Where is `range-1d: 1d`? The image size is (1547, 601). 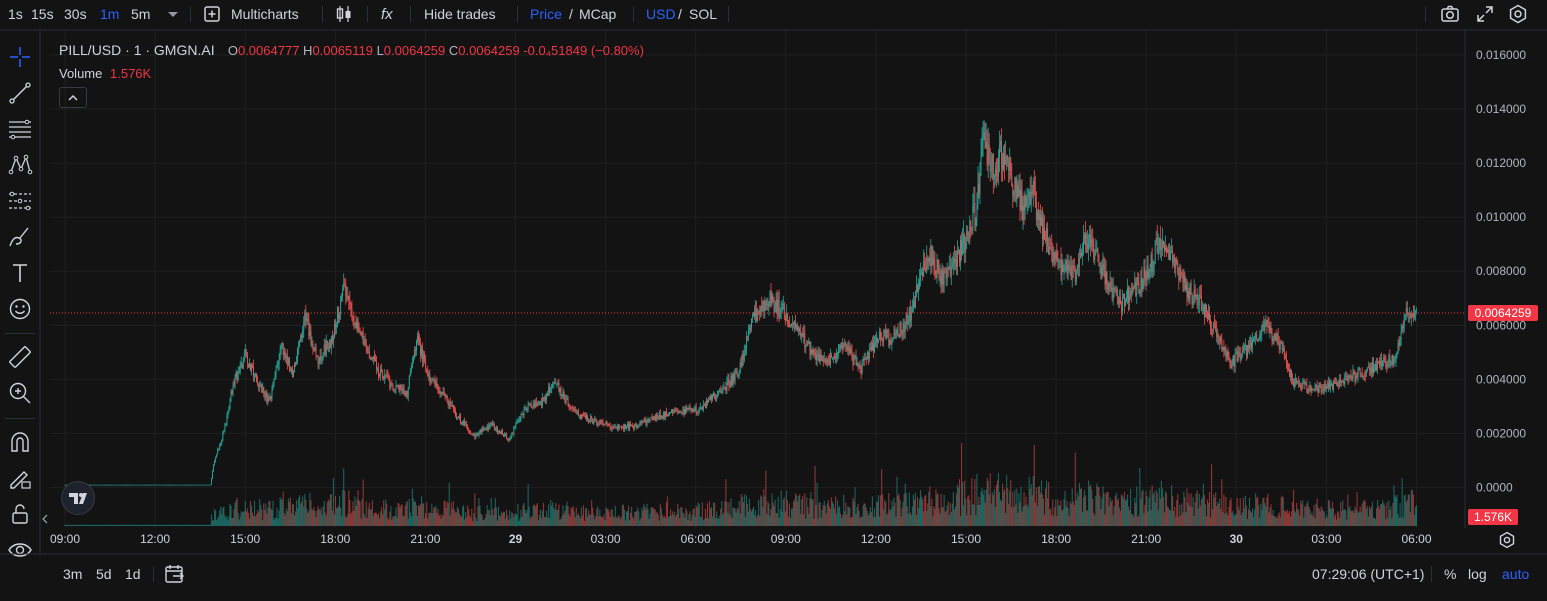 range-1d: 1d is located at coordinates (133, 574).